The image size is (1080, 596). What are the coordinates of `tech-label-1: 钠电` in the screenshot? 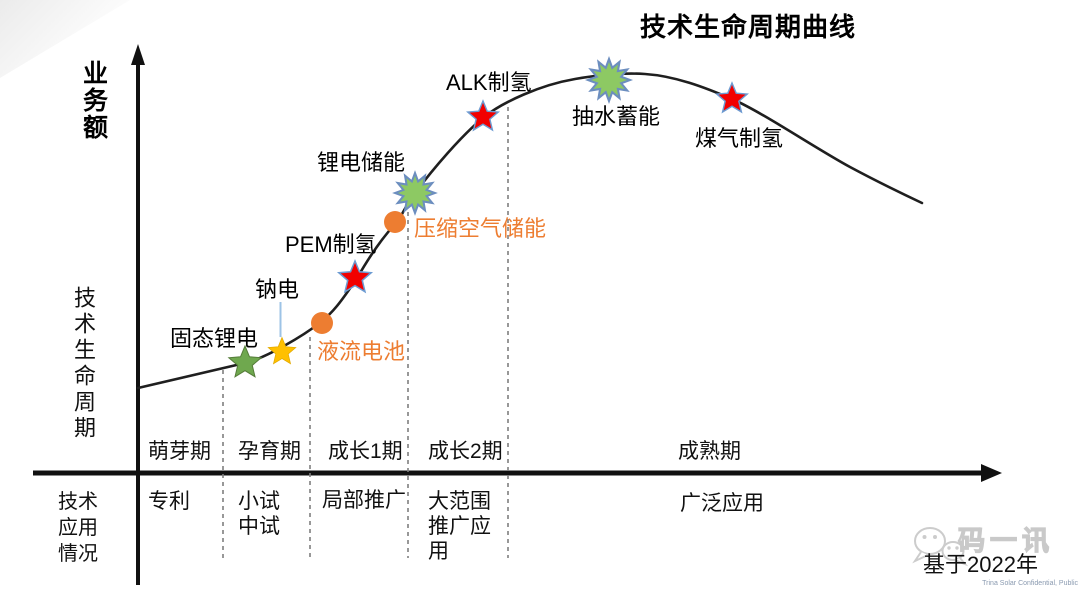 It's located at (277, 289).